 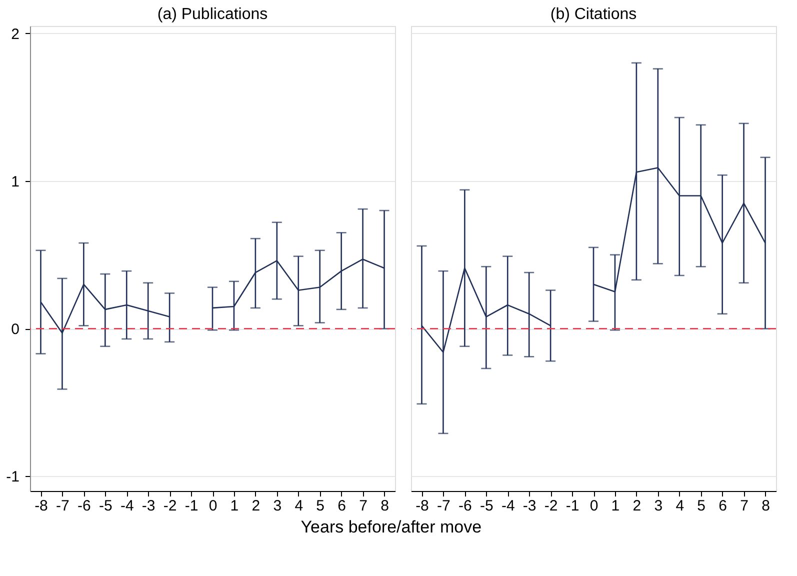 I want to click on y-tick-label: 1, so click(x=15, y=182).